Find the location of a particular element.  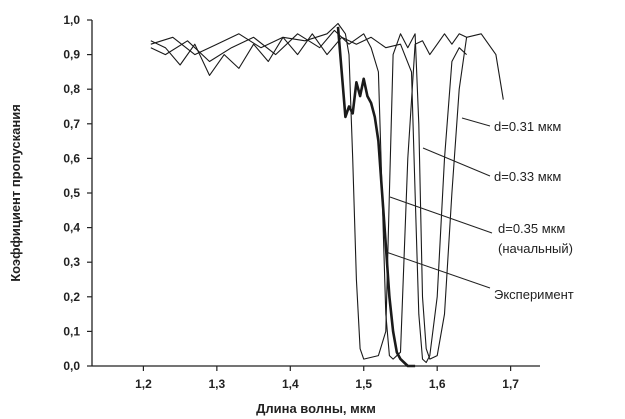

y-tick-label: 0,7 is located at coordinates (71, 124).